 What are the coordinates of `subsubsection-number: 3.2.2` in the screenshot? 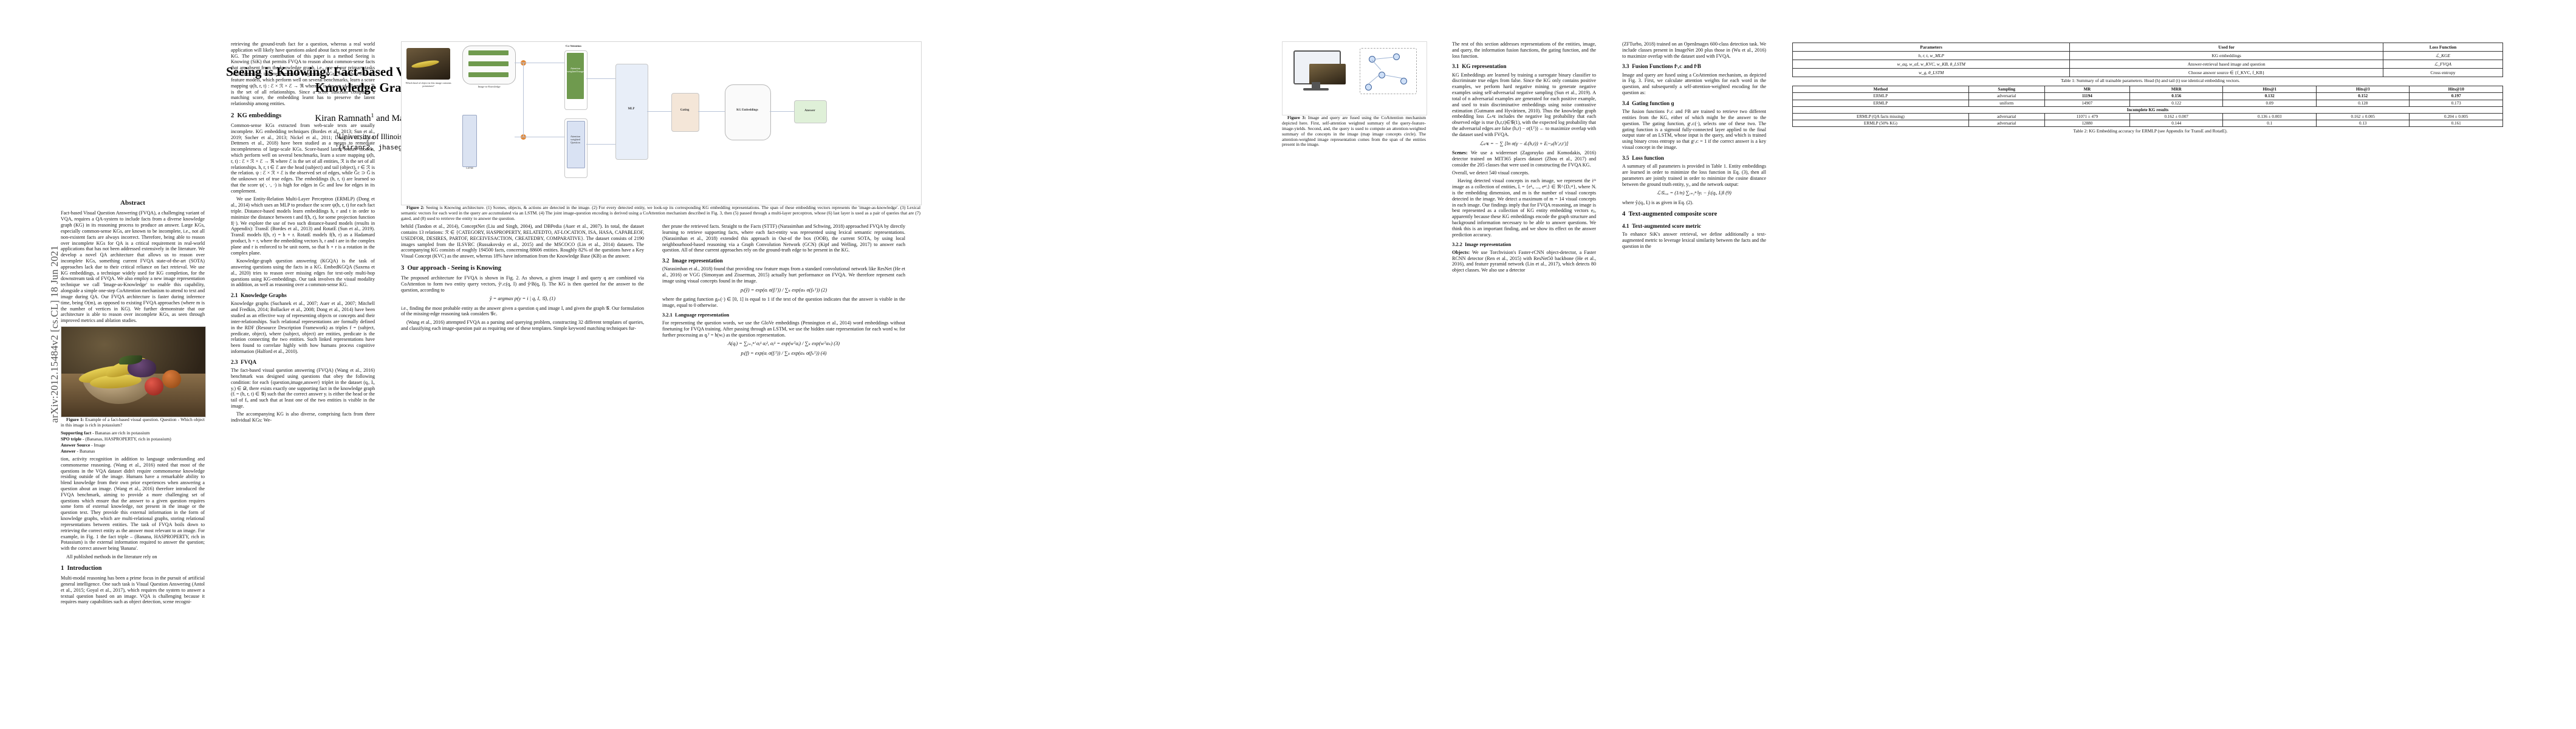 It's located at (1457, 244).